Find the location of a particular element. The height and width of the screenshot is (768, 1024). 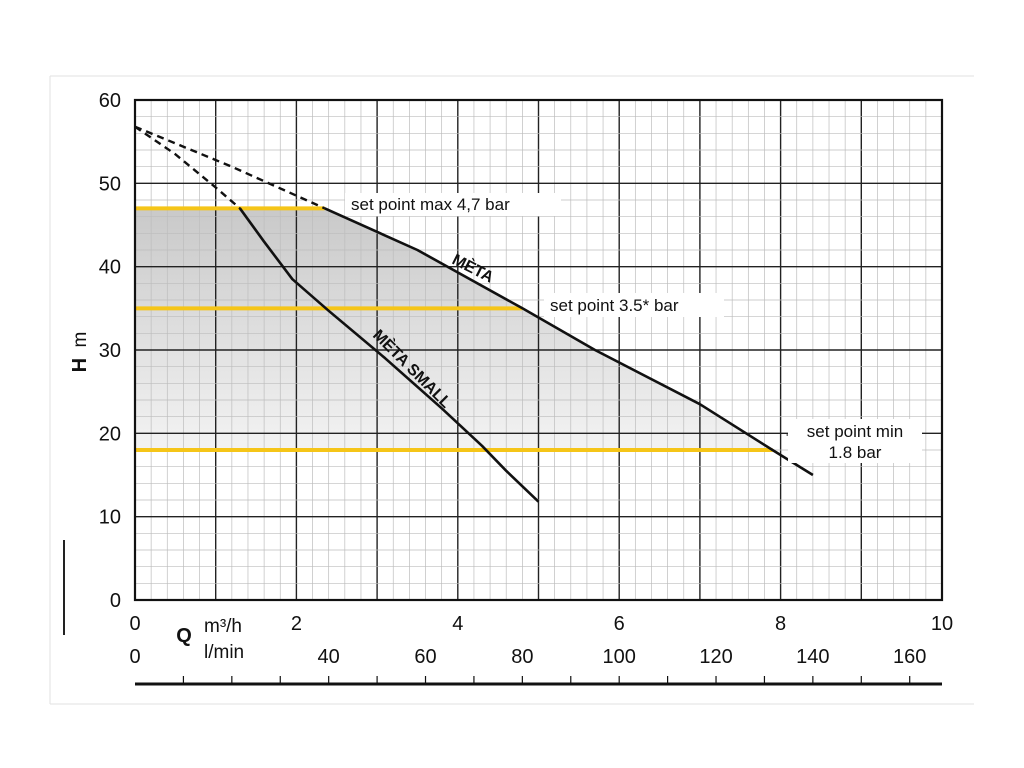

x-tick-label: 2 is located at coordinates (296, 624).